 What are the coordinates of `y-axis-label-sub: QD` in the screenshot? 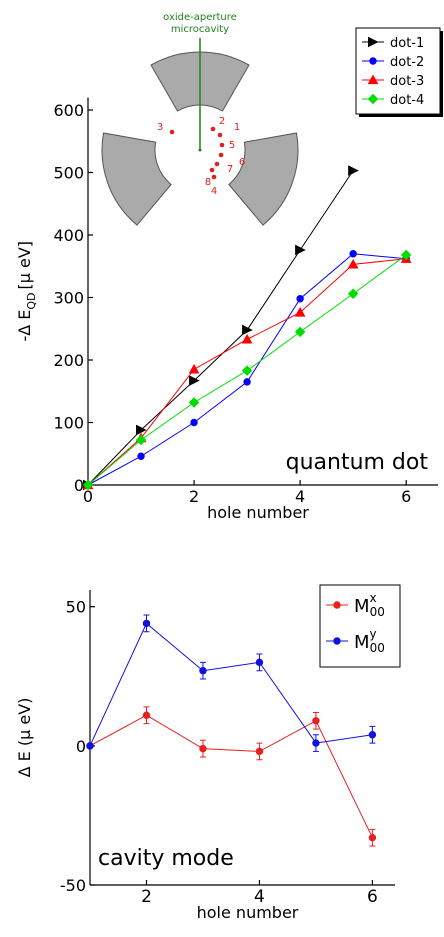 It's located at (31, 300).